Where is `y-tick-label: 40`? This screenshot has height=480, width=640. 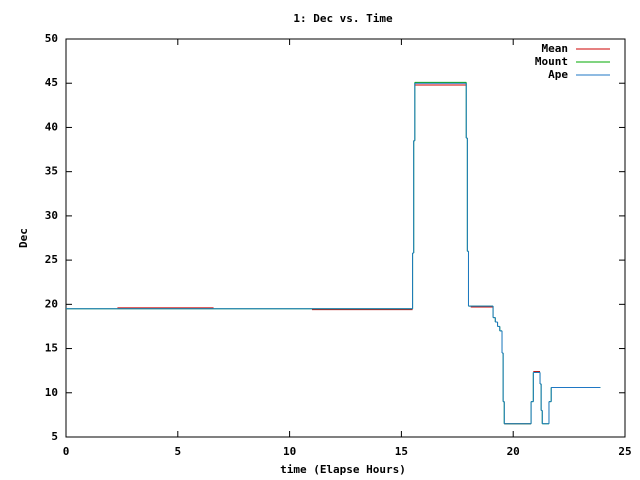 y-tick-label: 40 is located at coordinates (51, 126).